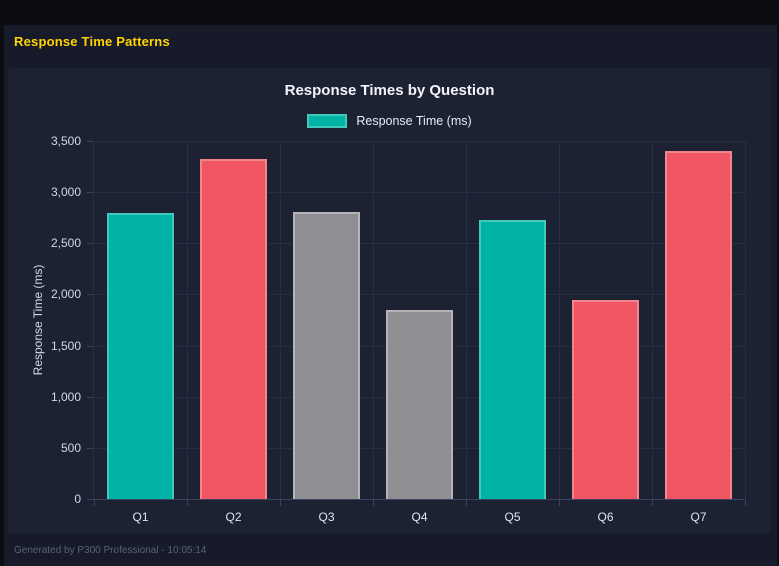  I want to click on y-tick-label: 2,000, so click(65, 294).